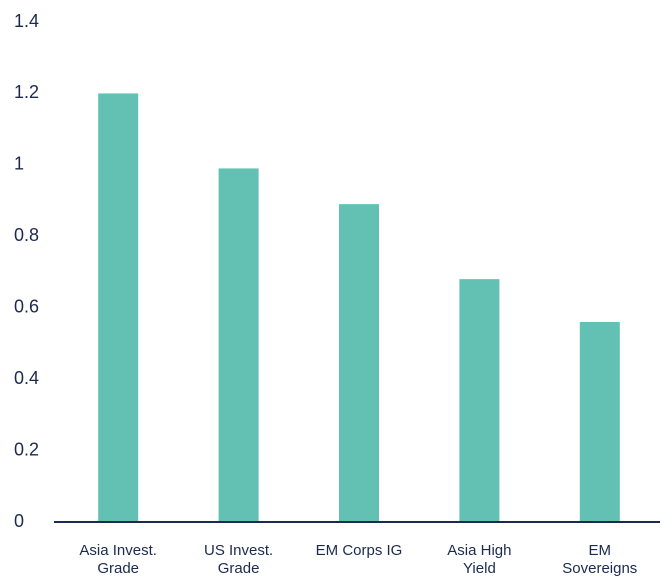 The width and height of the screenshot is (672, 584). Describe the element at coordinates (26, 235) in the screenshot. I see `y-tick-label: 0.8` at that location.